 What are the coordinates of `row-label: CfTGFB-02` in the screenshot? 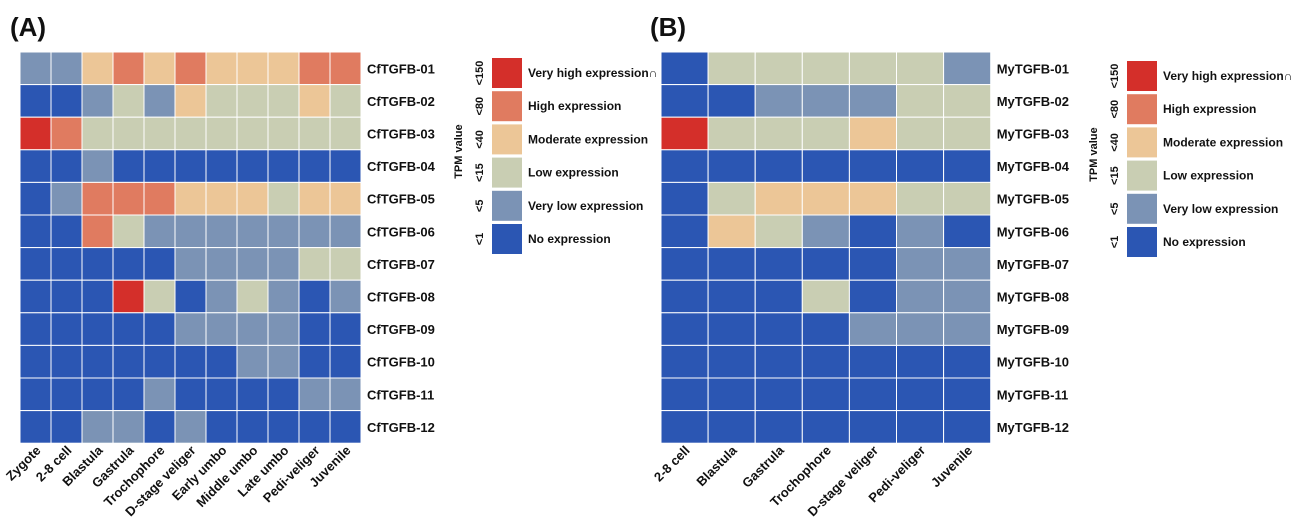 It's located at (401, 101).